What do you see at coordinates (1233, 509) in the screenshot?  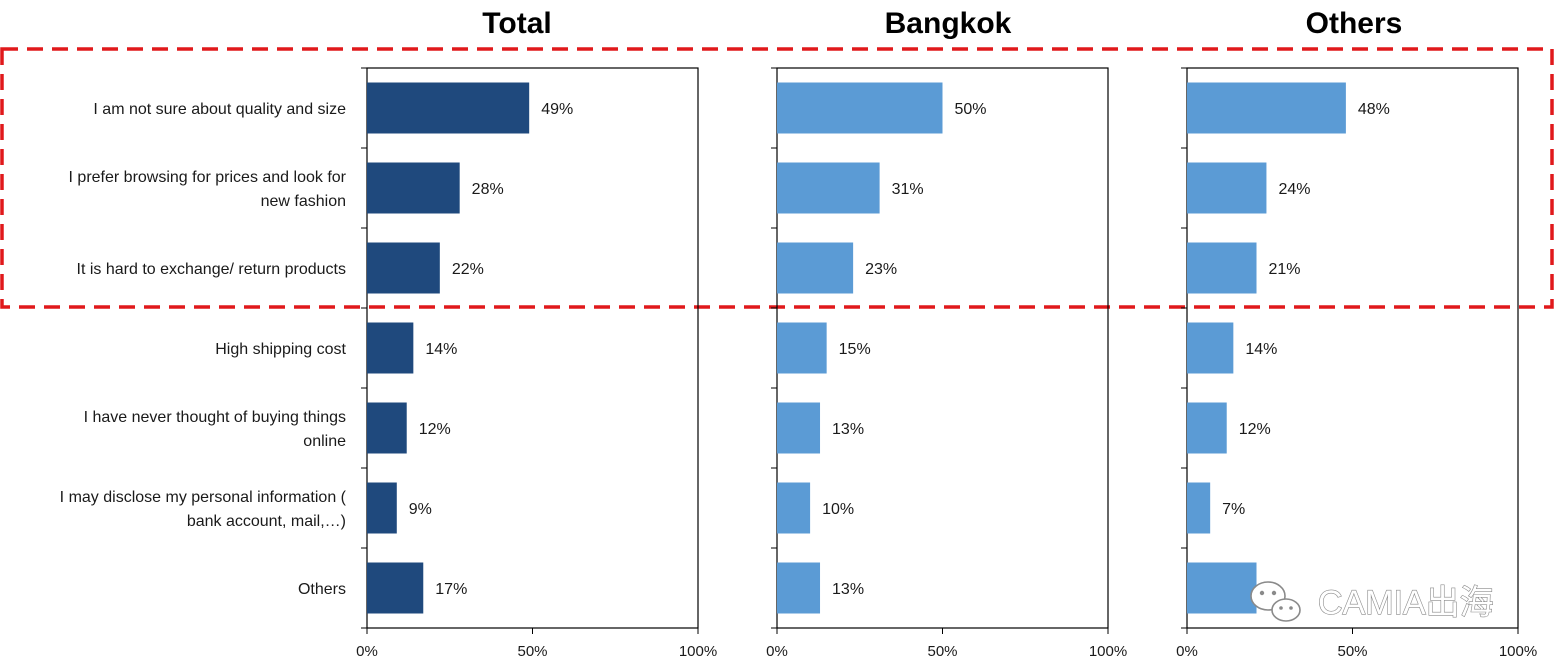 I see `data-label: 7%` at bounding box center [1233, 509].